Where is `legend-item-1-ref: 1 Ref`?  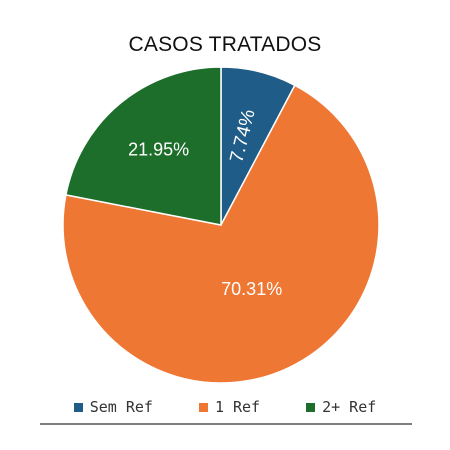
legend-item-1-ref: 1 Ref is located at coordinates (229, 407).